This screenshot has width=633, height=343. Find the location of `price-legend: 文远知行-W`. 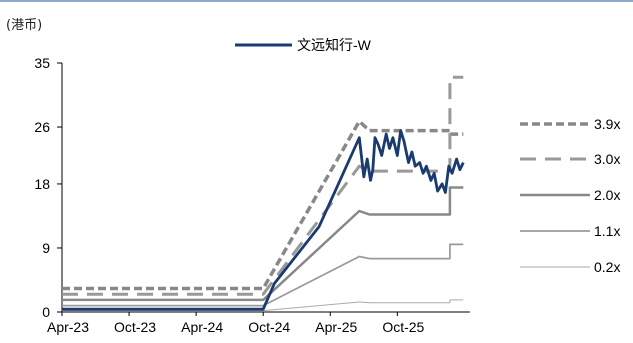

price-legend: 文远知行-W is located at coordinates (303, 45).